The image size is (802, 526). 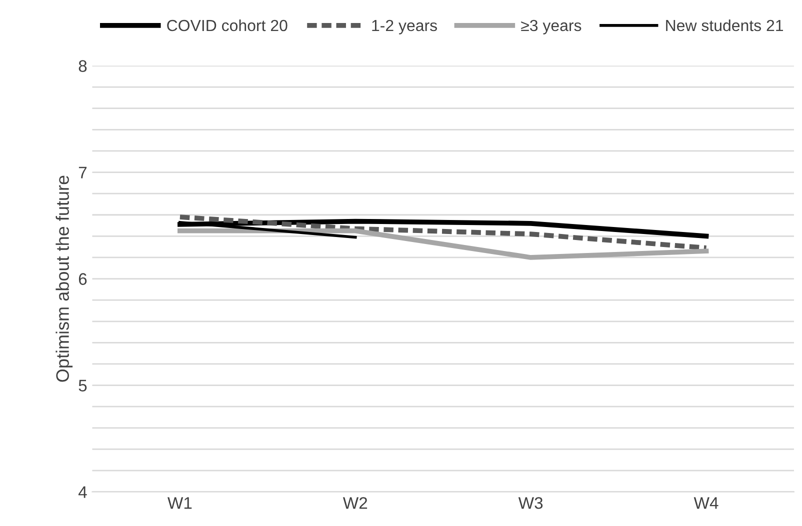 What do you see at coordinates (82, 66) in the screenshot?
I see `y-tick-label: 8` at bounding box center [82, 66].